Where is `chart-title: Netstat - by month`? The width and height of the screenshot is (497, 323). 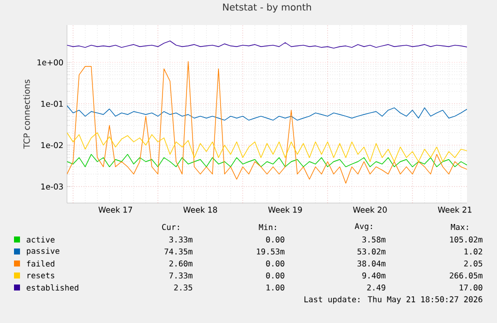
chart-title: Netstat - by month is located at coordinates (267, 7).